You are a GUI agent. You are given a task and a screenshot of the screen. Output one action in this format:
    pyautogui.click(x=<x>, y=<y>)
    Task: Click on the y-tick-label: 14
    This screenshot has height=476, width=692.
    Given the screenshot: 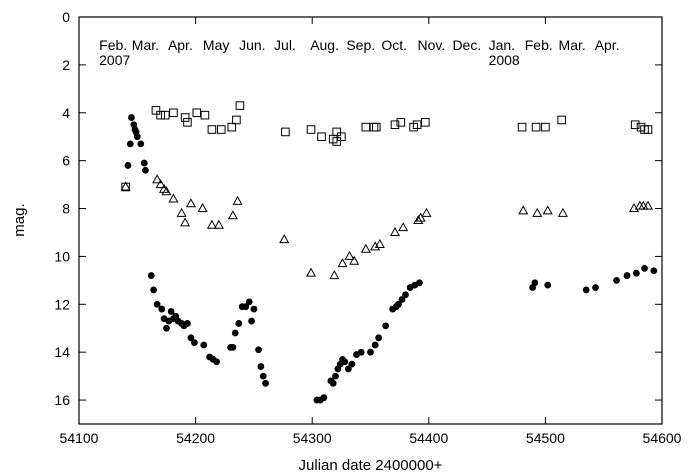 What is the action you would take?
    pyautogui.click(x=62, y=352)
    